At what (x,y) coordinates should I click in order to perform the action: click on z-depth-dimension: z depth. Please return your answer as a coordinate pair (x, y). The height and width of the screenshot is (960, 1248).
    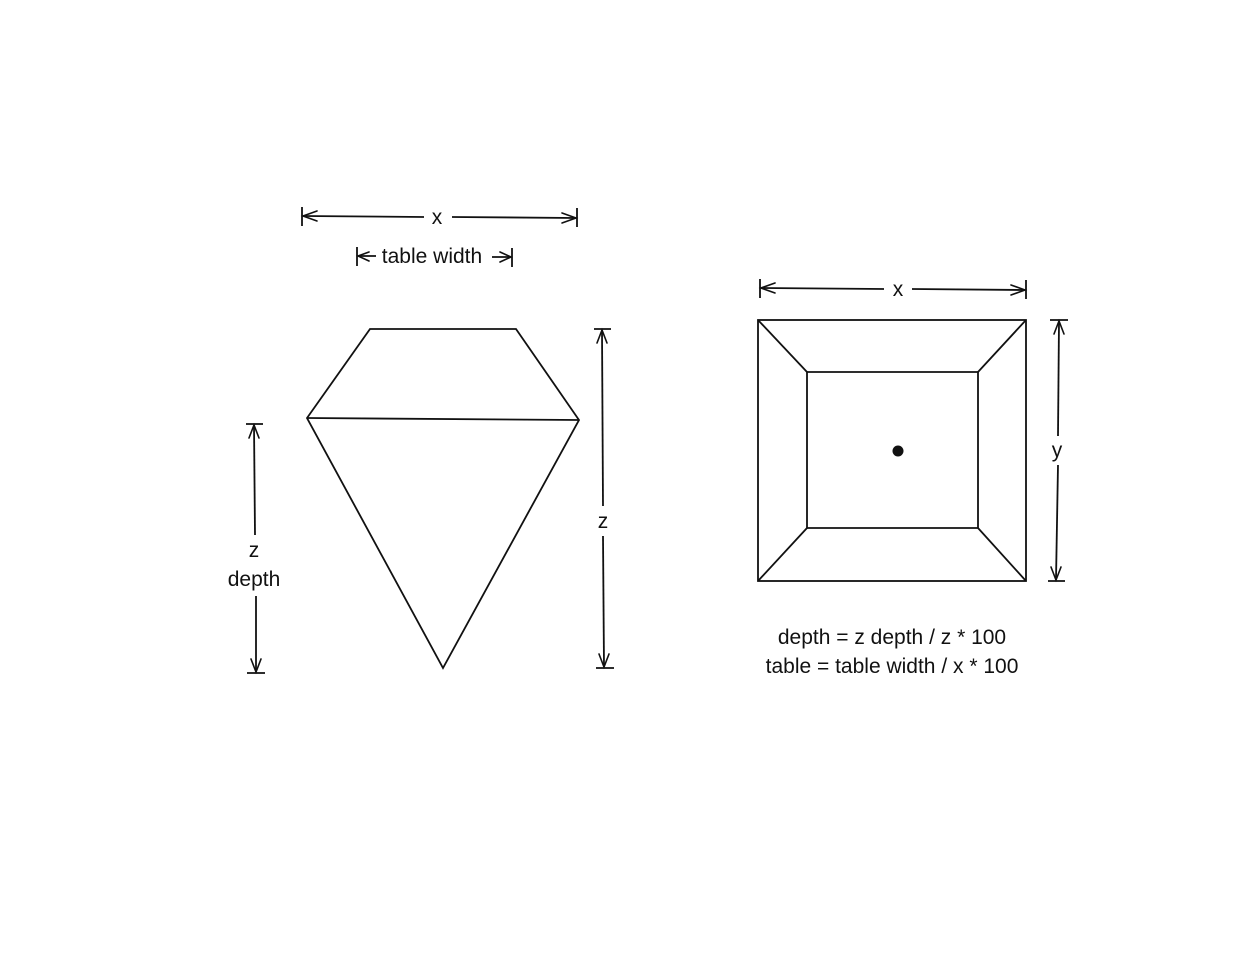
    Looking at the image, I should click on (254, 548).